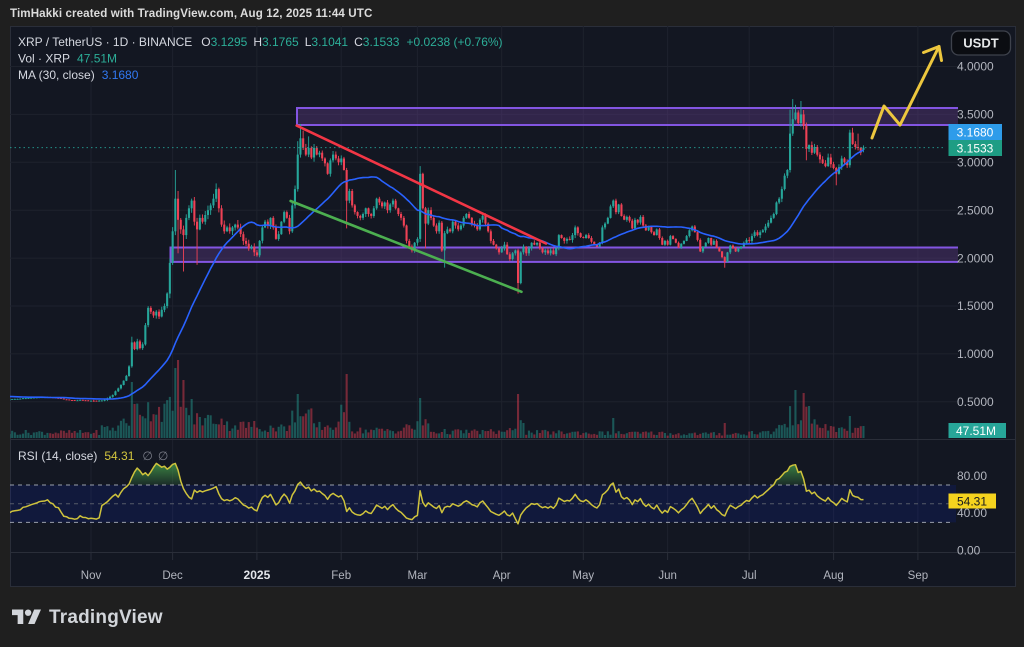 The height and width of the screenshot is (647, 1024). What do you see at coordinates (502, 576) in the screenshot?
I see `svg-text: Apr` at bounding box center [502, 576].